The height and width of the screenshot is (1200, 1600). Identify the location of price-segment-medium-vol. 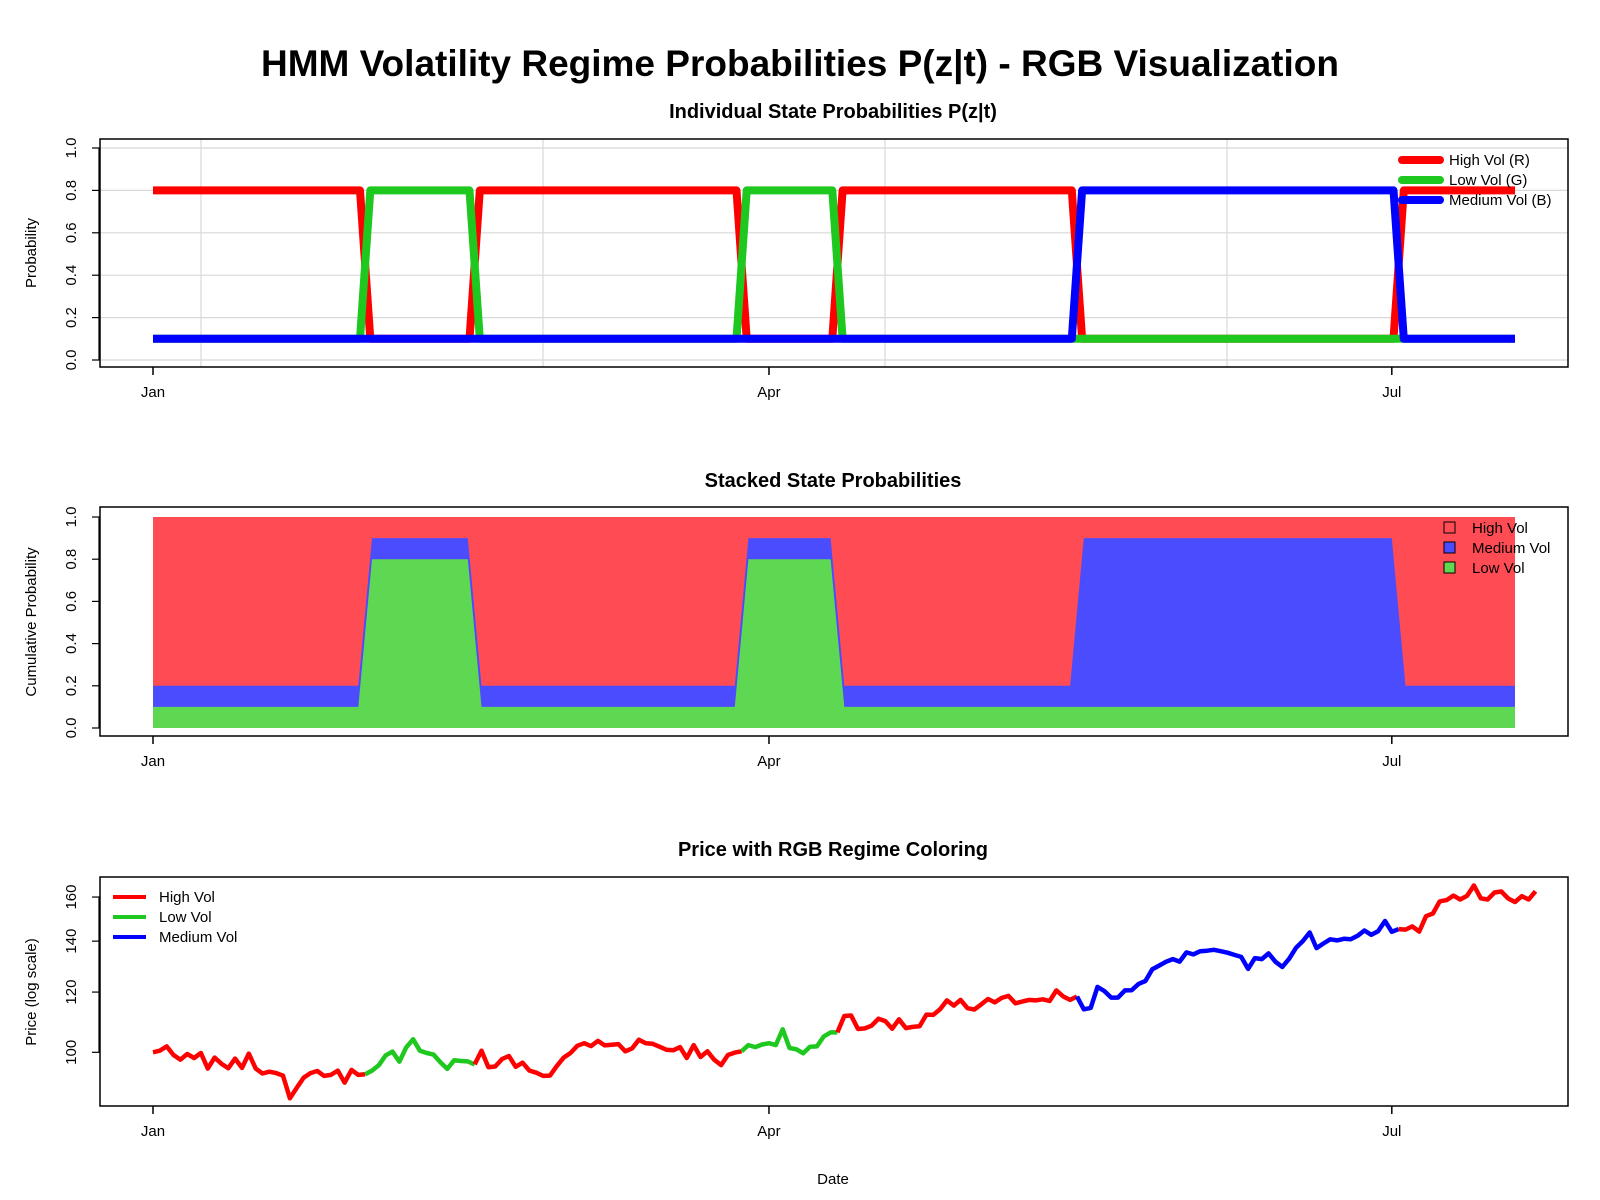
(1237, 965).